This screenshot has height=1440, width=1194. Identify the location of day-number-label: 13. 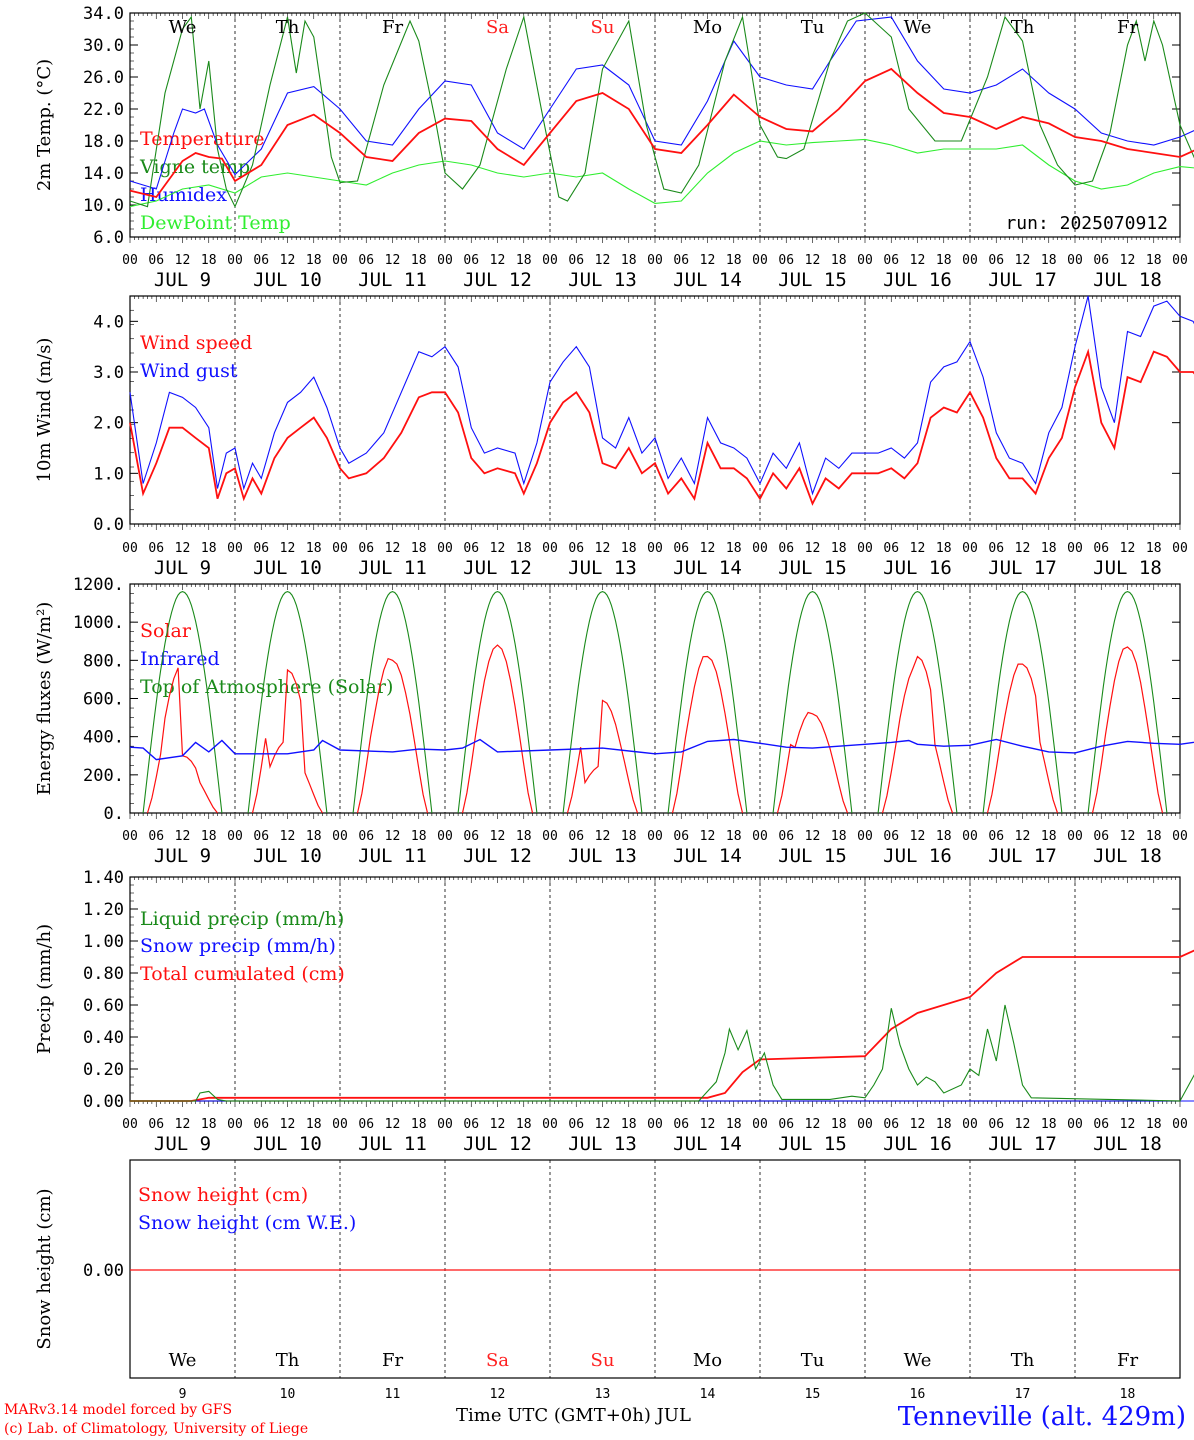
(603, 1394).